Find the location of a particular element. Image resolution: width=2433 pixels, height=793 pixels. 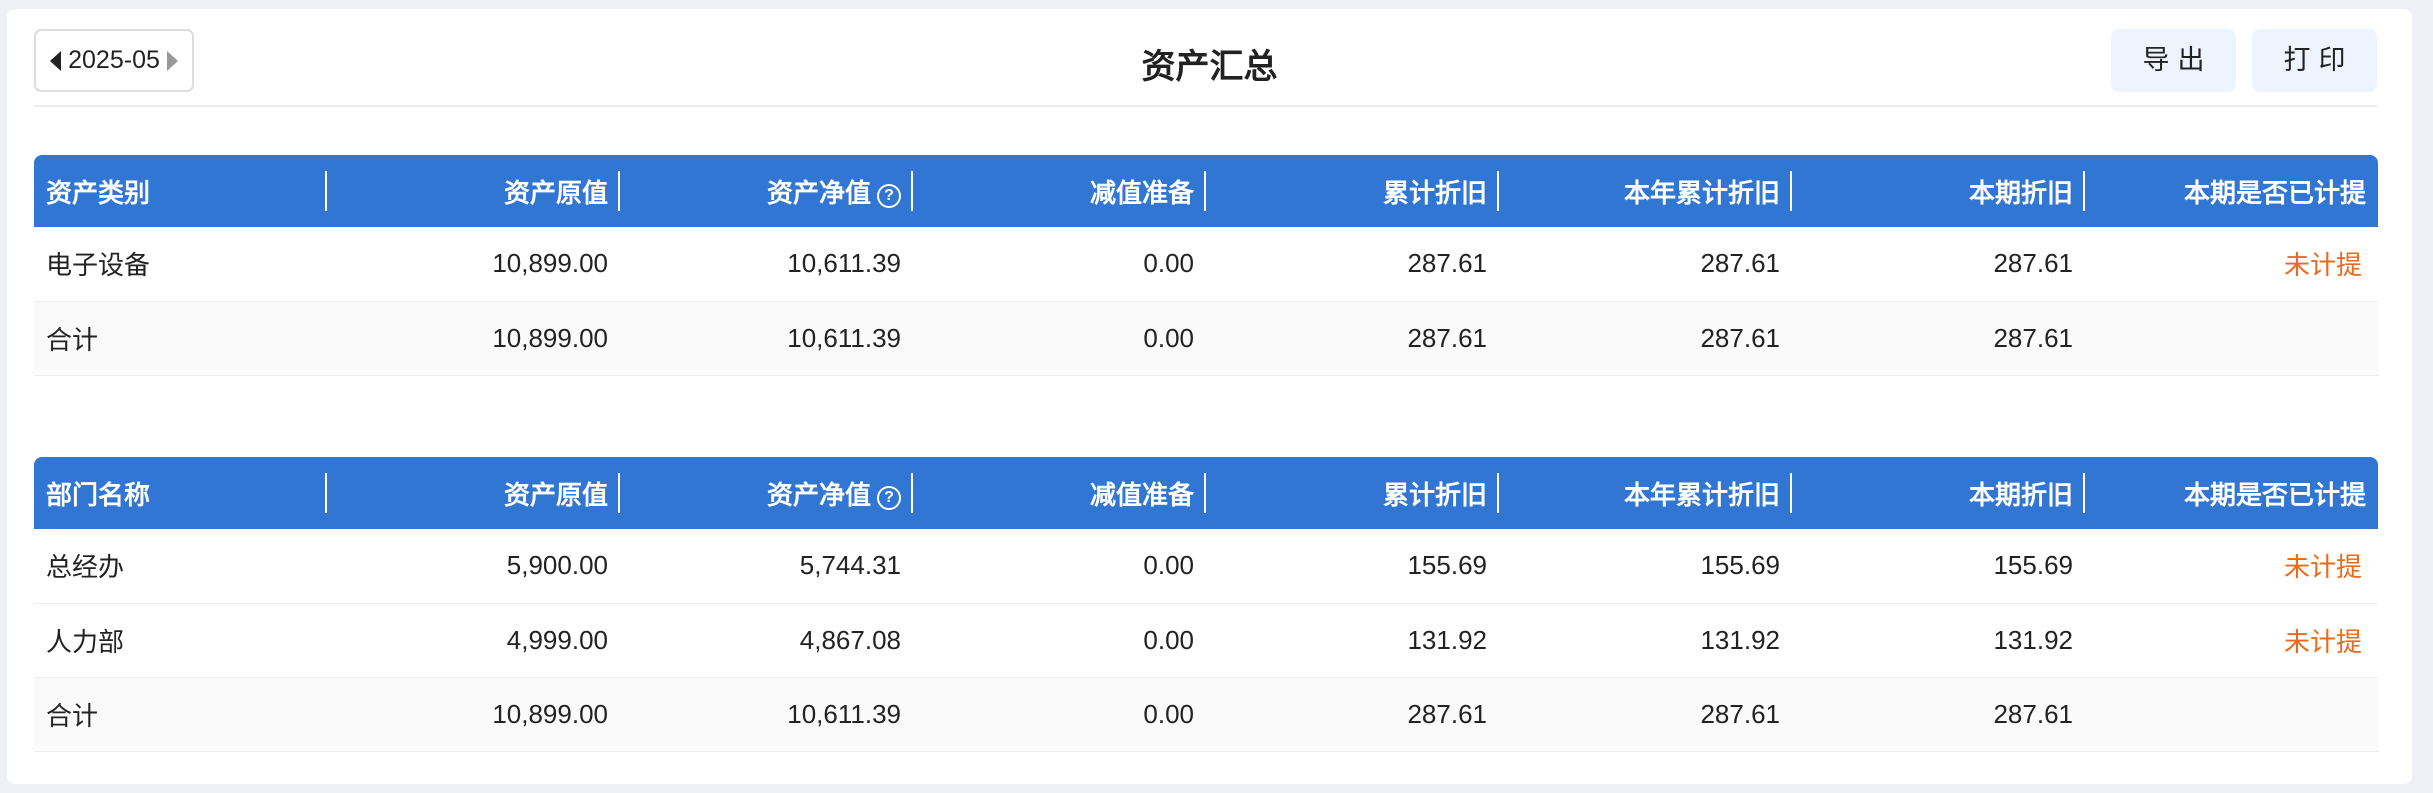

table-header-row: 资产类别 资产原值 资产净值? 减值准备 累计折旧 本年累计折旧 本期折旧 本期是否已计提 is located at coordinates (1206, 191).